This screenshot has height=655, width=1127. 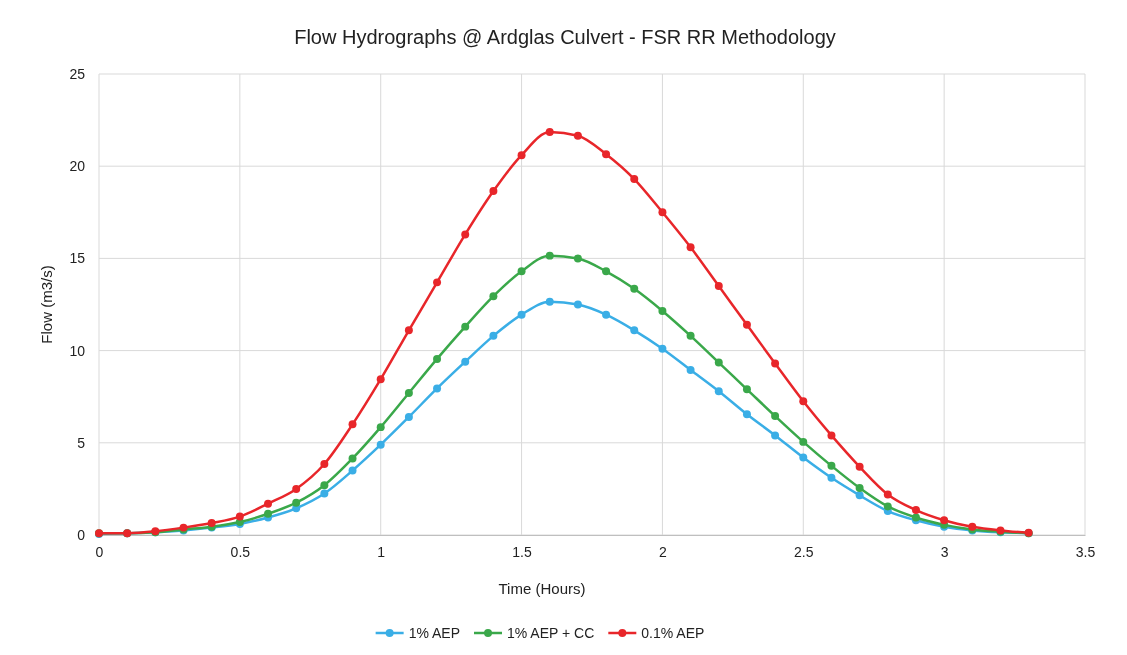 I want to click on x-tick-label: 3, so click(x=944, y=551).